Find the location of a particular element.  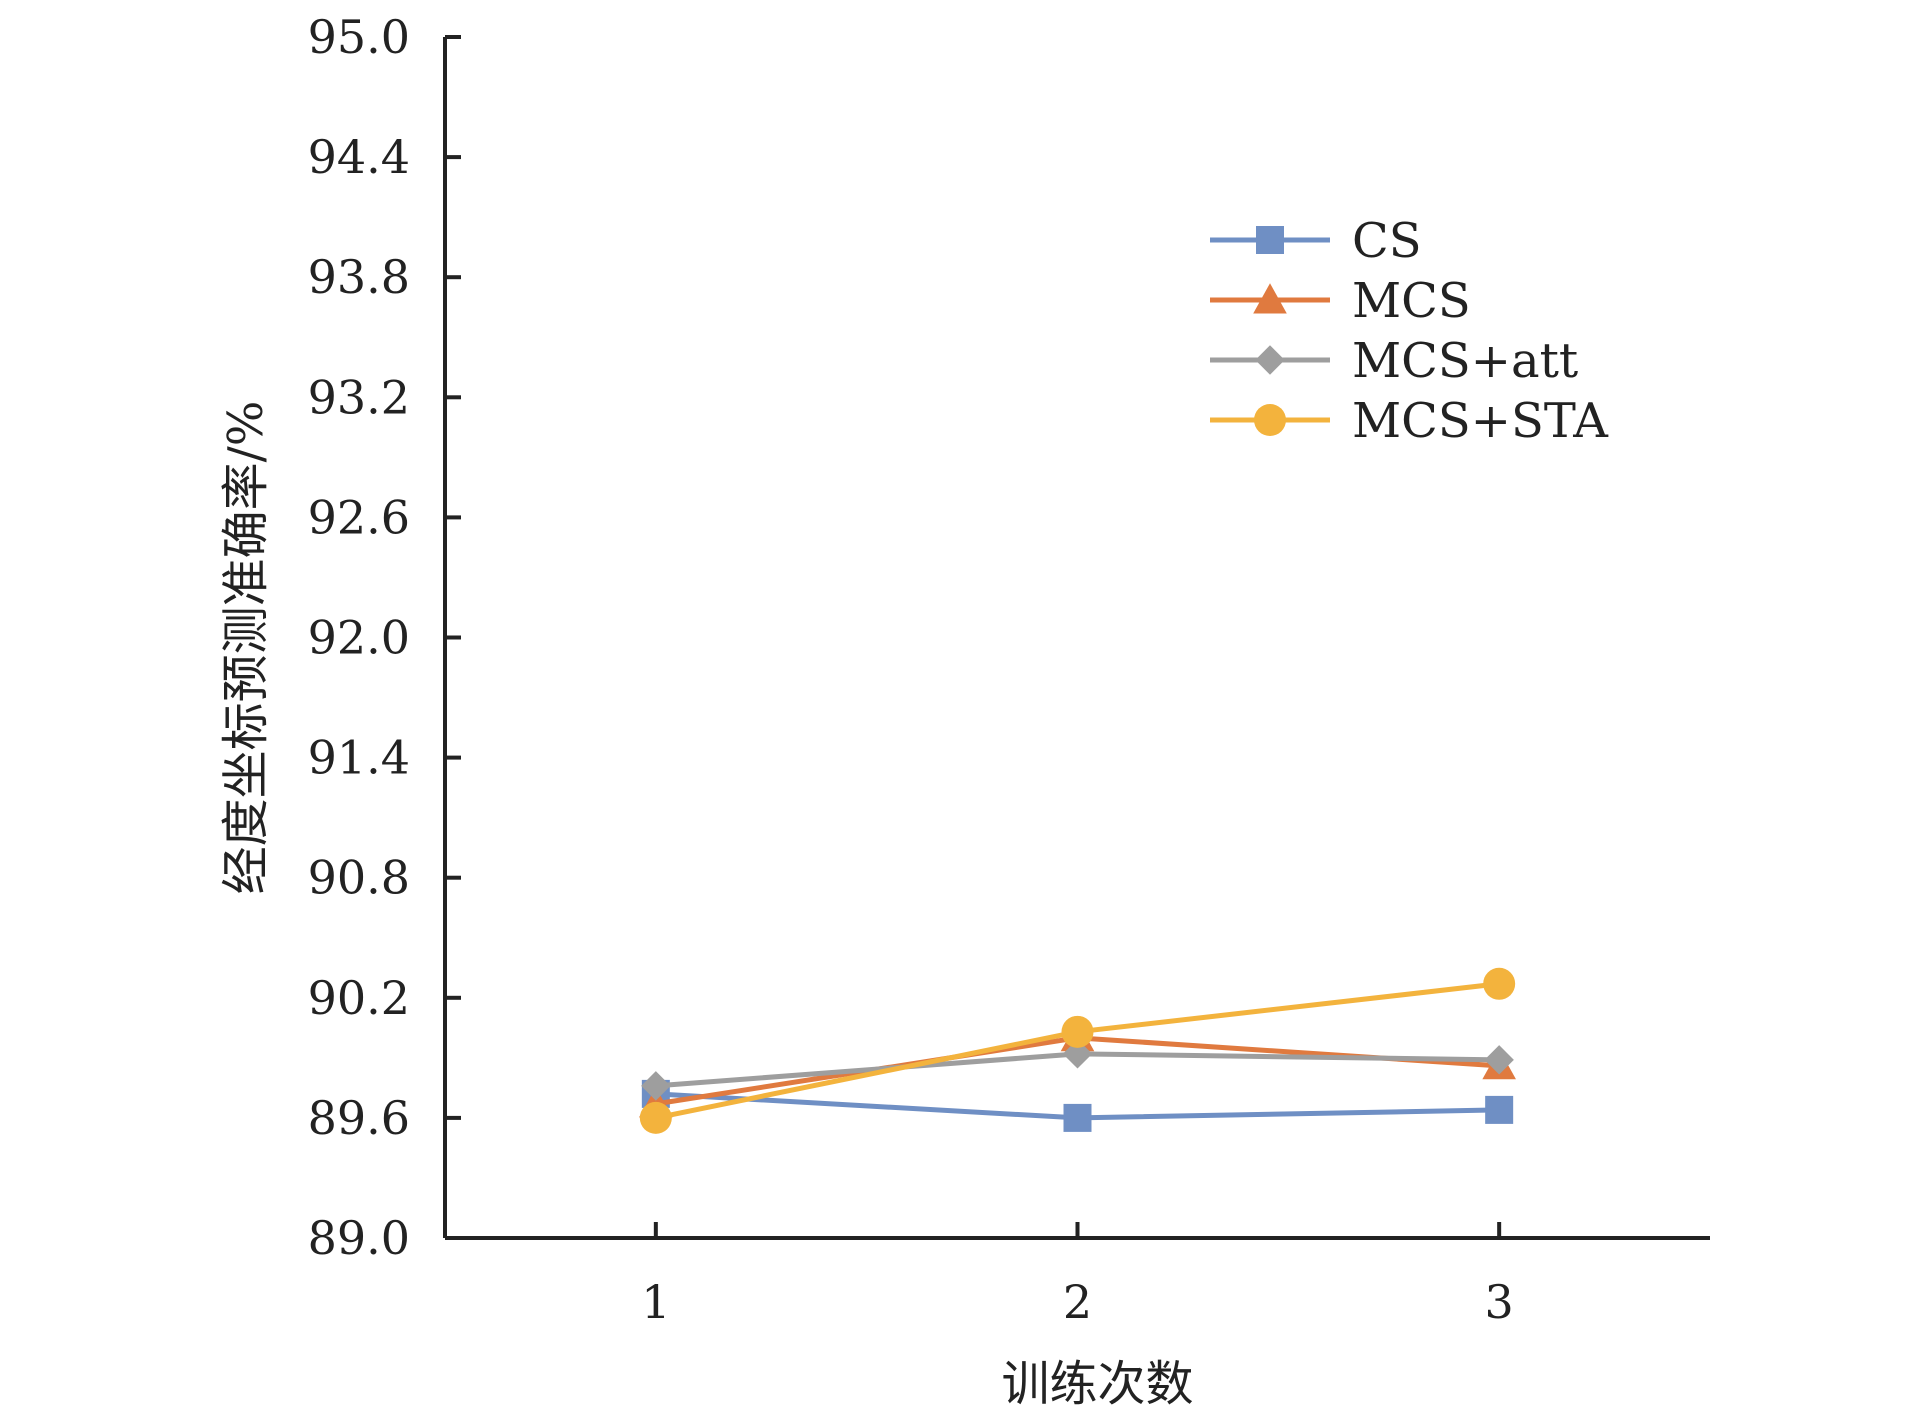

y-tick-label: 95.0 is located at coordinates (359, 37).